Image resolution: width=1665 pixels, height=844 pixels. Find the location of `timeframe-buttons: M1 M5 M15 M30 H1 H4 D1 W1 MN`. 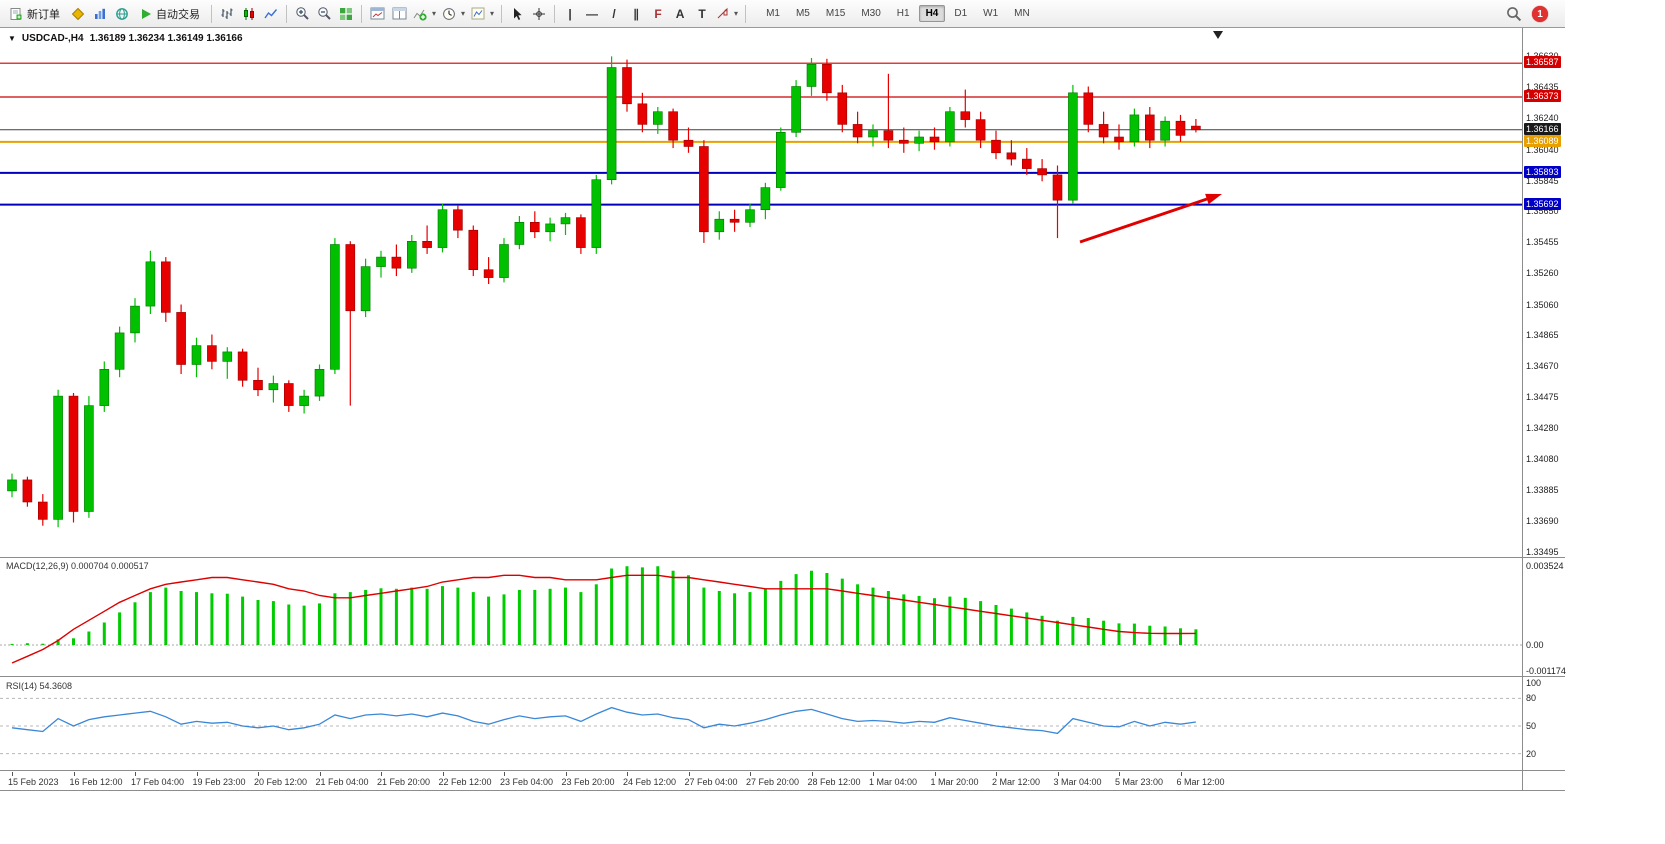

timeframe-buttons: M1 M5 M15 M30 H1 H4 D1 W1 MN is located at coordinates (898, 13).